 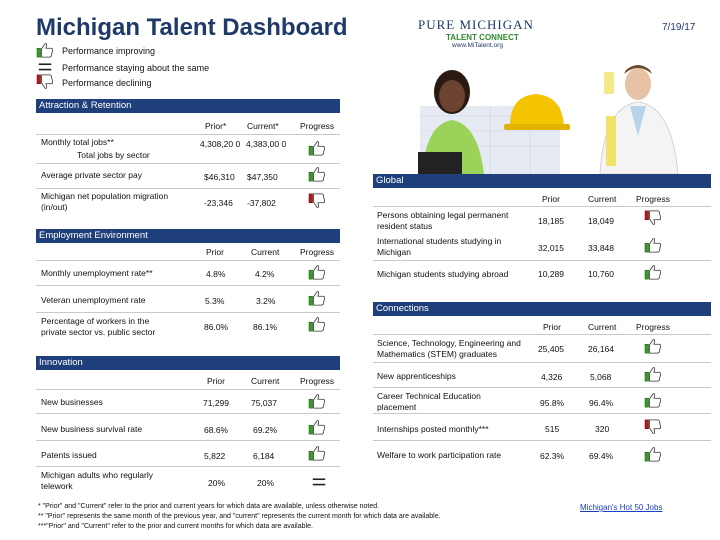 What do you see at coordinates (216, 403) in the screenshot?
I see `row-prior: 71,299` at bounding box center [216, 403].